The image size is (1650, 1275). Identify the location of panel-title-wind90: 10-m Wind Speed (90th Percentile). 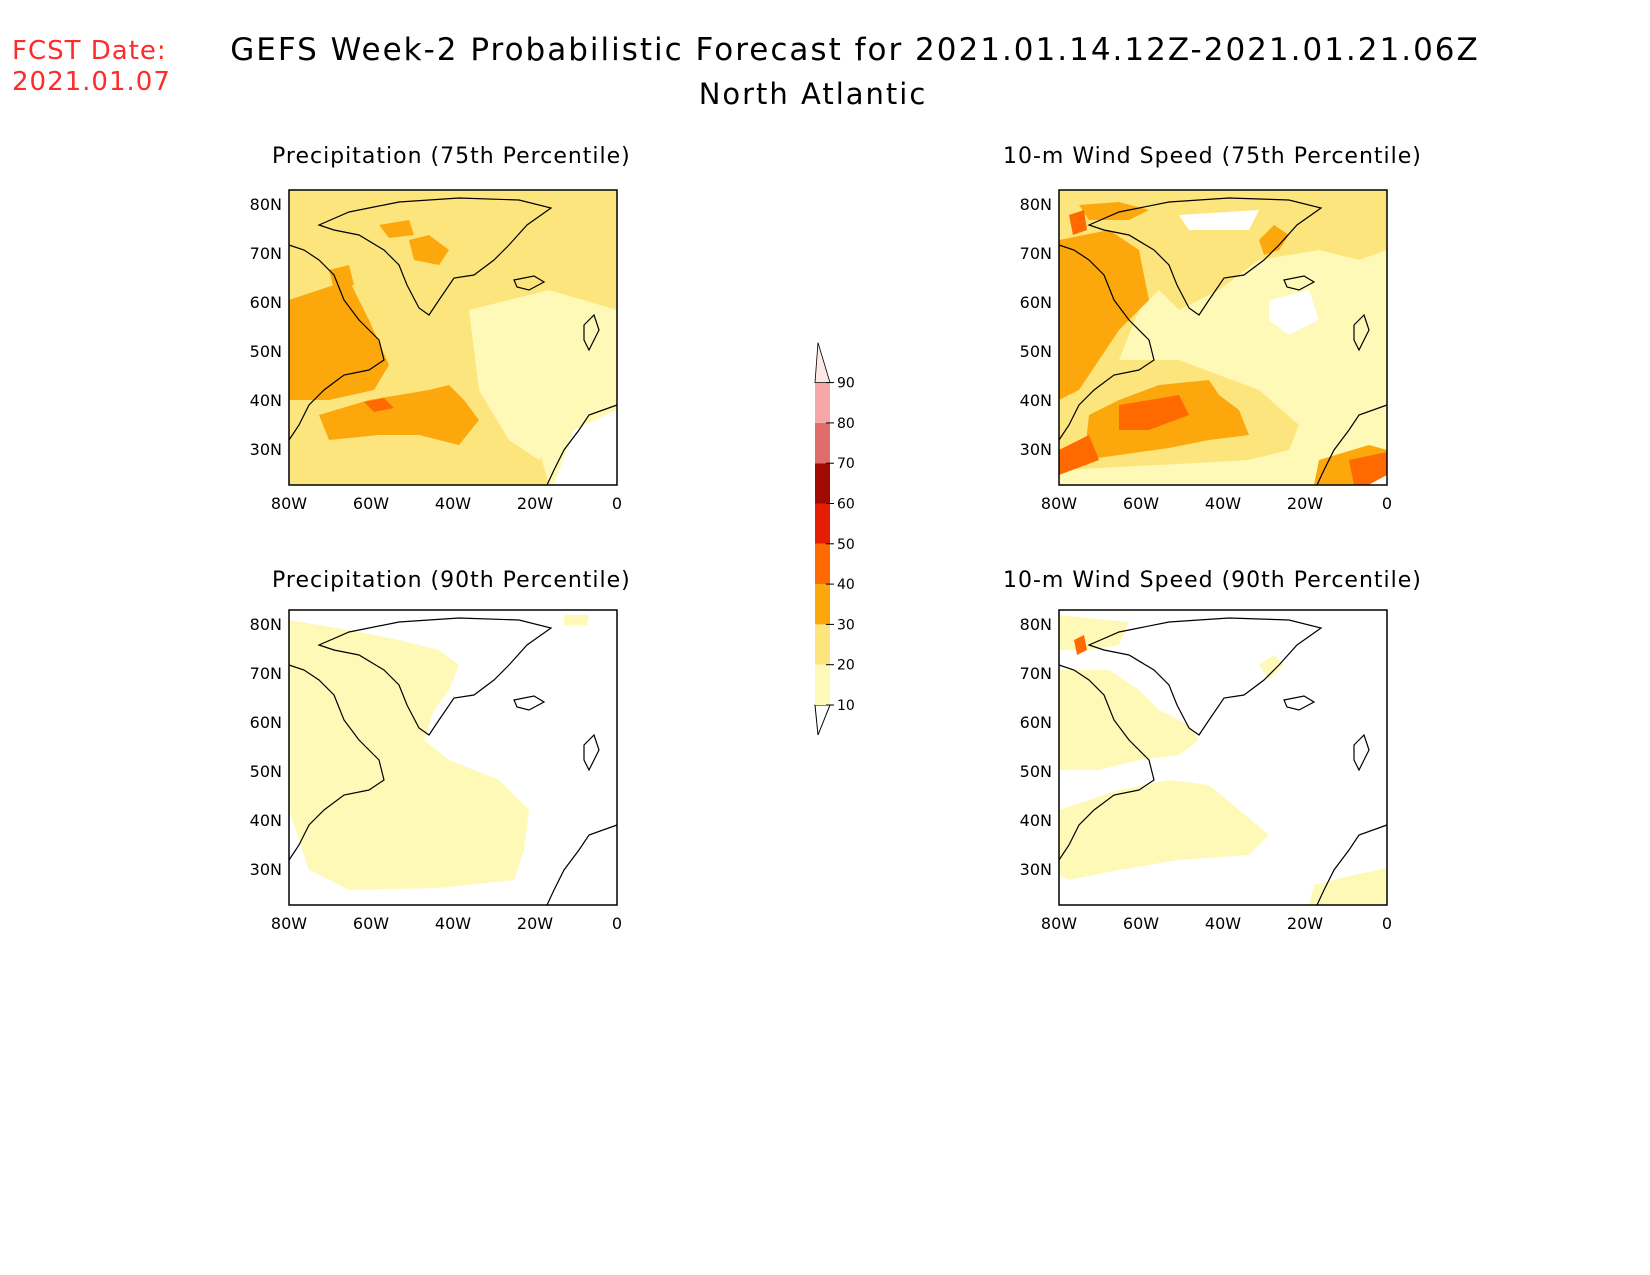
(1212, 580).